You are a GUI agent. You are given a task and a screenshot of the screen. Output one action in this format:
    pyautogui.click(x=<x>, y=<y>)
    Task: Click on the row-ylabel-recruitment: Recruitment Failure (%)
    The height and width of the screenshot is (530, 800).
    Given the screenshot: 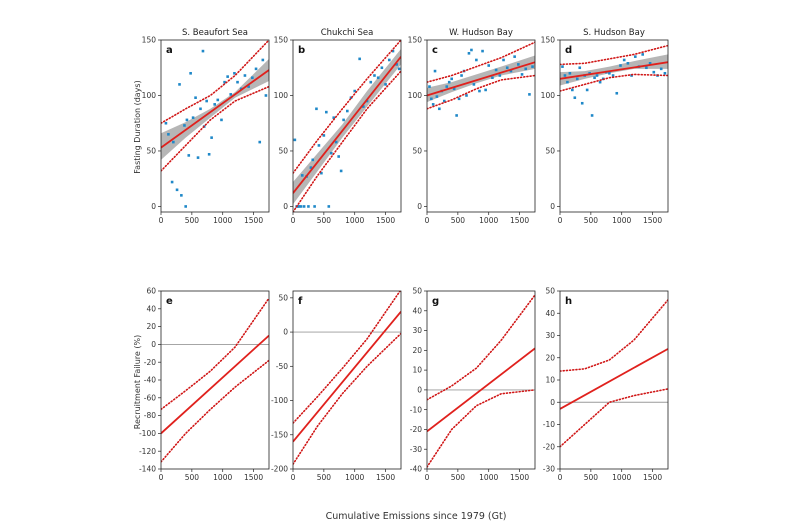 What is the action you would take?
    pyautogui.click(x=137, y=382)
    